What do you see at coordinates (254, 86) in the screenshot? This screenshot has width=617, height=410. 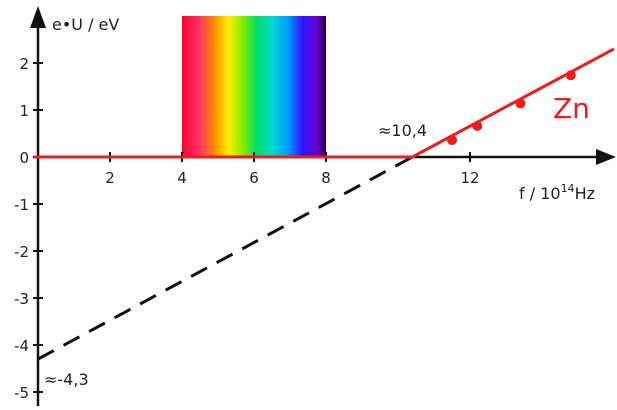 I see `visible-spectrum-band` at bounding box center [254, 86].